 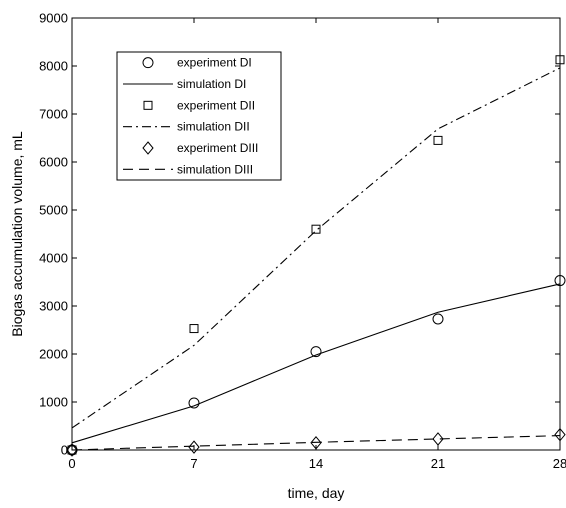 What do you see at coordinates (53, 306) in the screenshot?
I see `y-tick-label: 3000` at bounding box center [53, 306].